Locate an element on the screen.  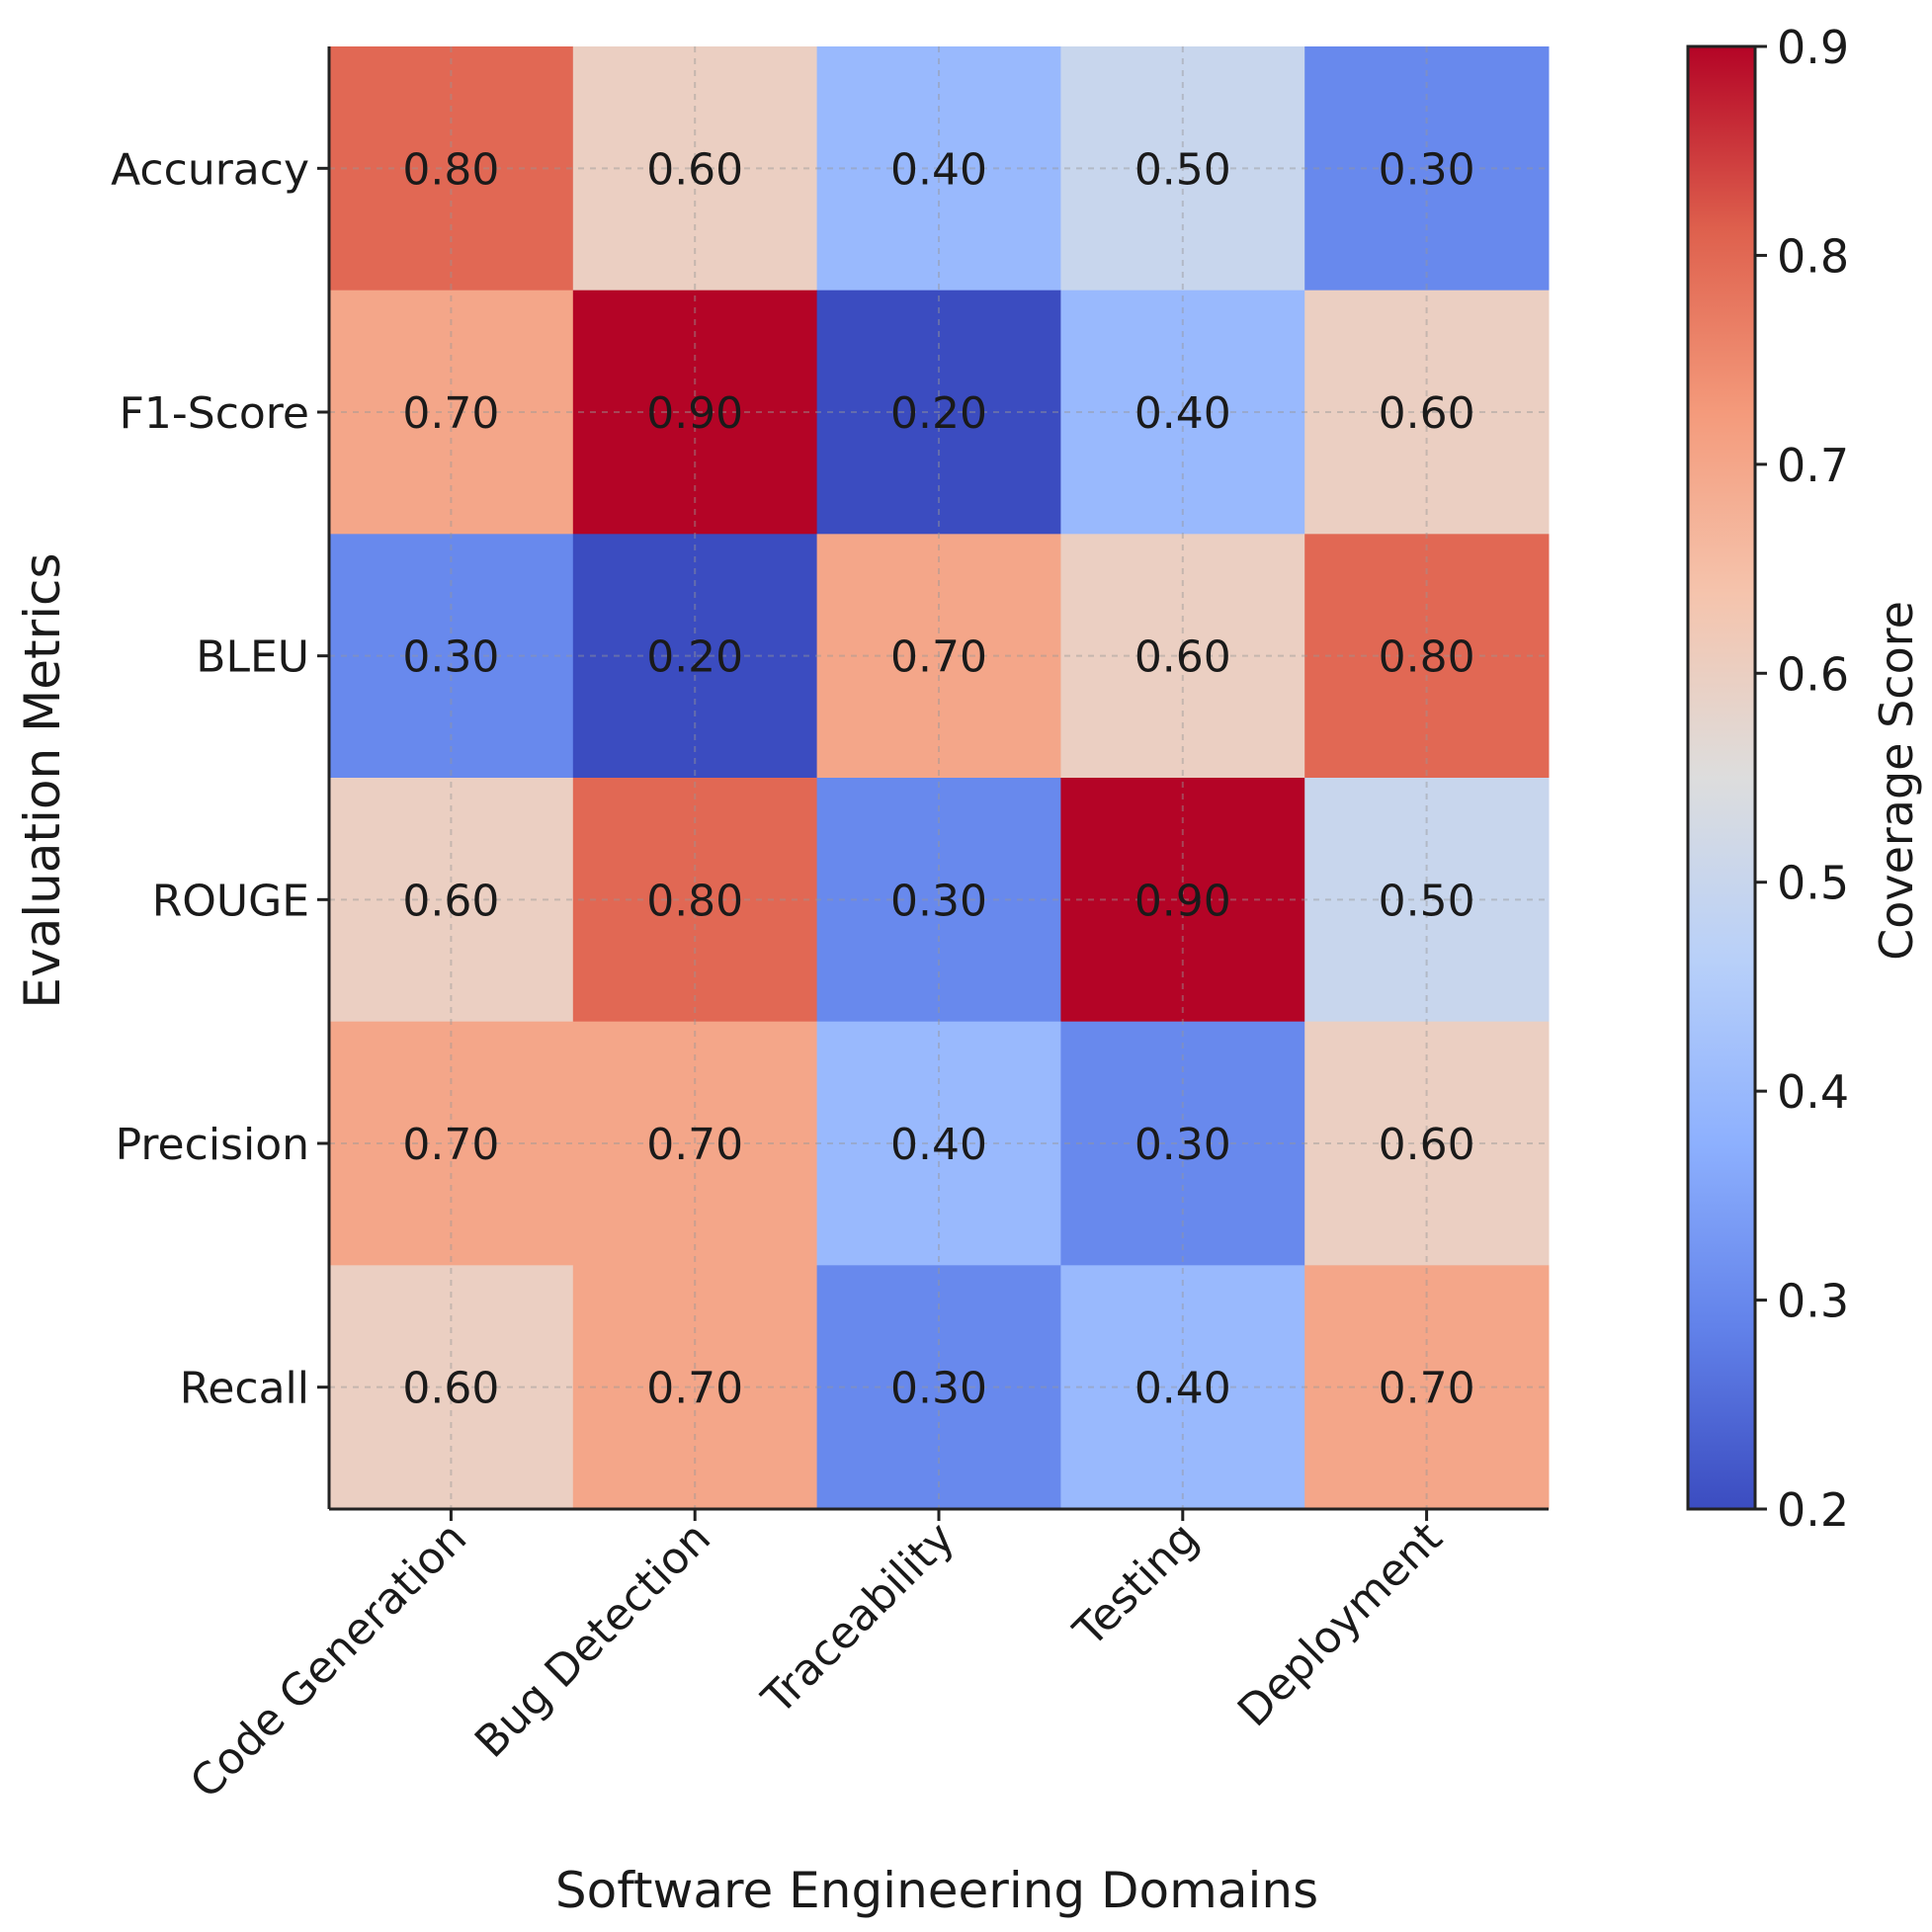
heatmap-cell-accuracy-deployment is located at coordinates (1427, 169).